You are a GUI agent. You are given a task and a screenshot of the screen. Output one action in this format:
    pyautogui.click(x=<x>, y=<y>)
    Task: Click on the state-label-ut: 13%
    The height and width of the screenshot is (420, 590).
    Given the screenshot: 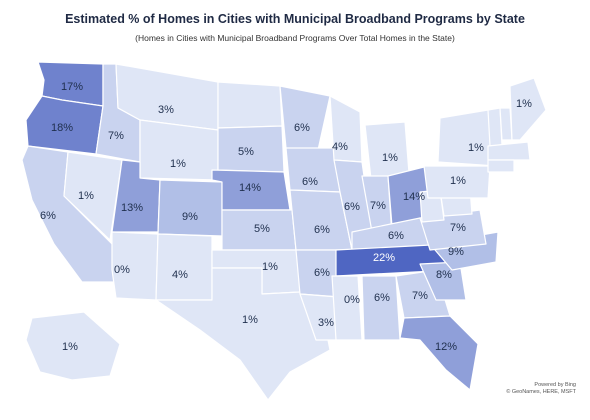 What is the action you would take?
    pyautogui.click(x=132, y=208)
    